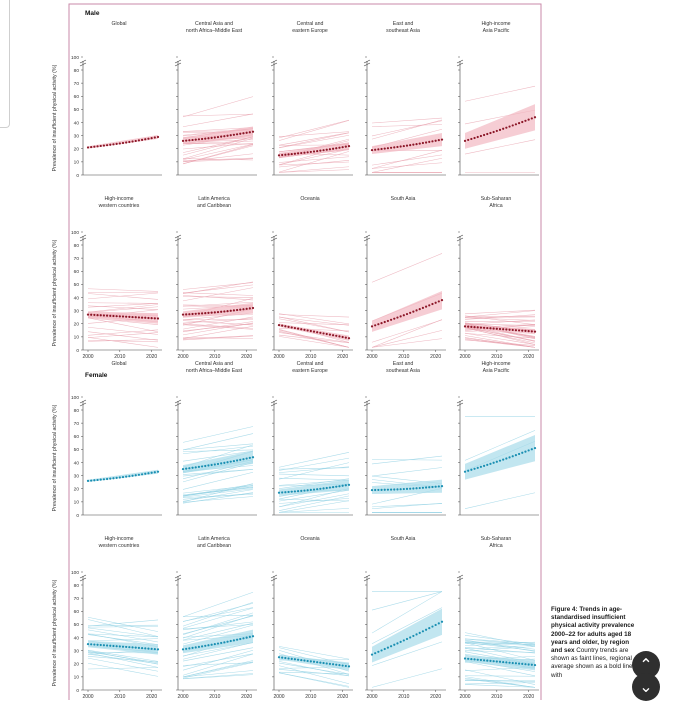  What do you see at coordinates (214, 539) in the screenshot?
I see `panel-title: Latin America` at bounding box center [214, 539].